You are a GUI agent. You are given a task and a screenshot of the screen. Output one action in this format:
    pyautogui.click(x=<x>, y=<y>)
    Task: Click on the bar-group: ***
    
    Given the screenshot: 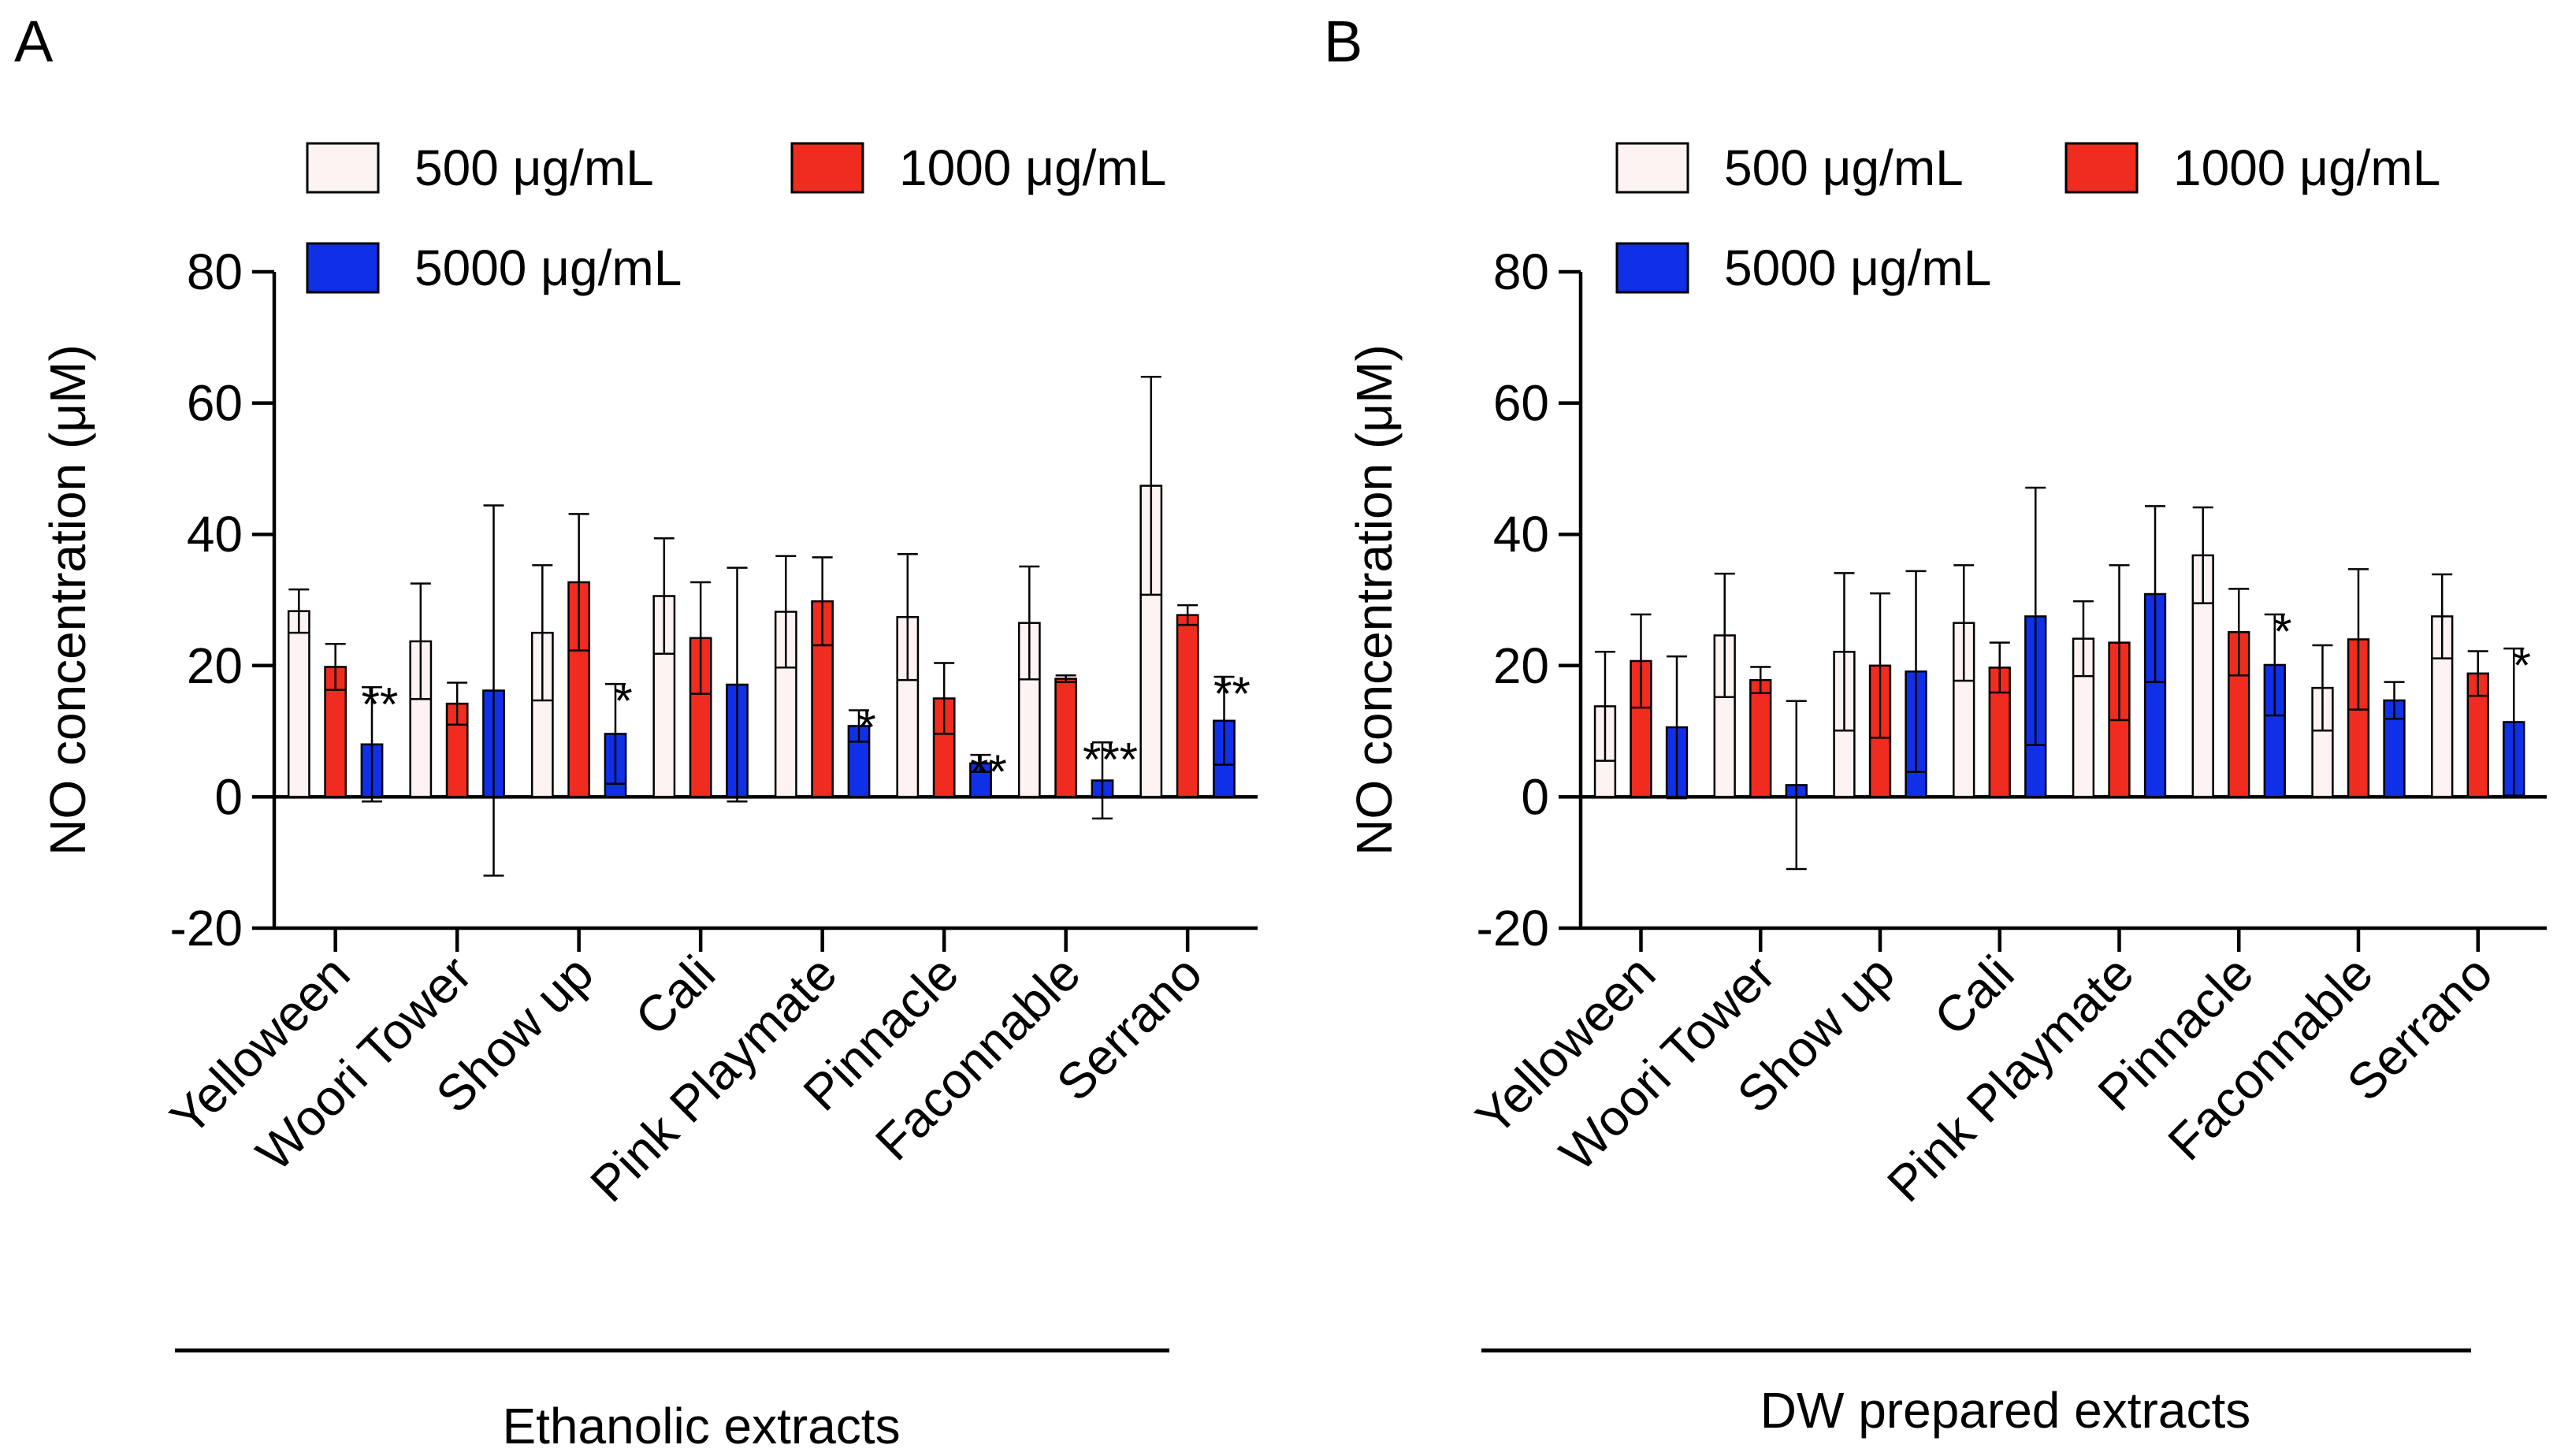 What is the action you would take?
    pyautogui.click(x=1077, y=692)
    